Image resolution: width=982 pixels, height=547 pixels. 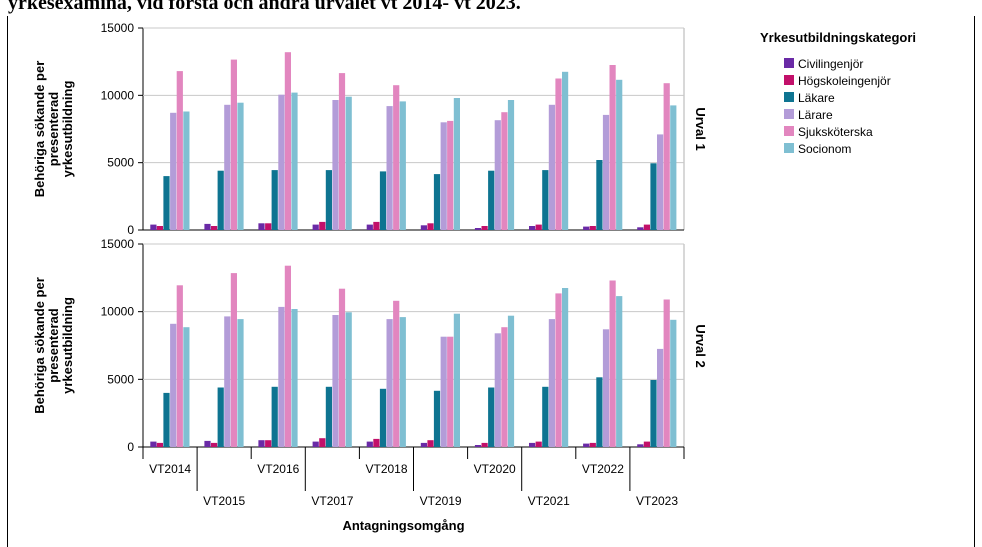 I want to click on x-tick-label: VT2016, so click(x=278, y=469).